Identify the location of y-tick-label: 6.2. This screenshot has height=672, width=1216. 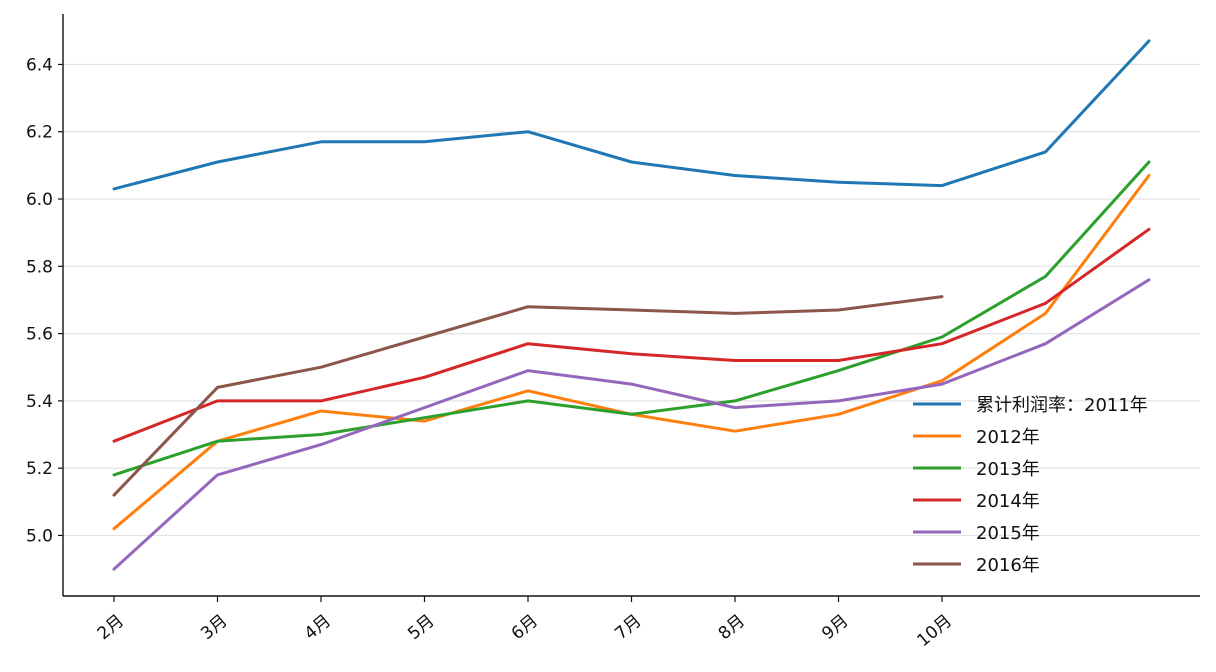
(39, 133).